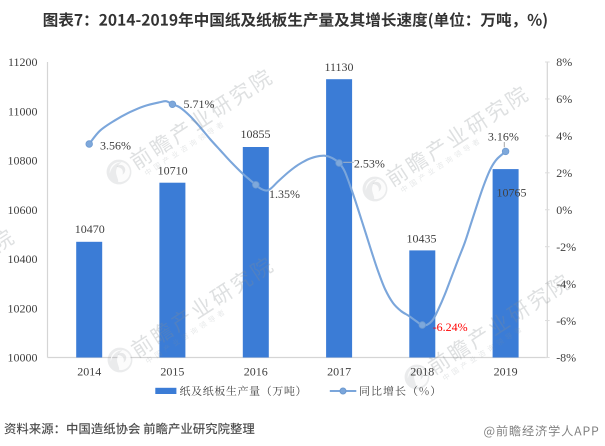 The width and height of the screenshot is (605, 446). I want to click on svg-text: 11130, so click(338, 67).